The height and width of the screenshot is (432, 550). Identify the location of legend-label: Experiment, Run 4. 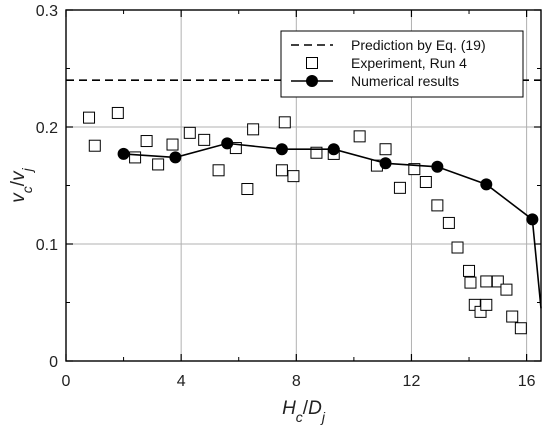
(409, 63).